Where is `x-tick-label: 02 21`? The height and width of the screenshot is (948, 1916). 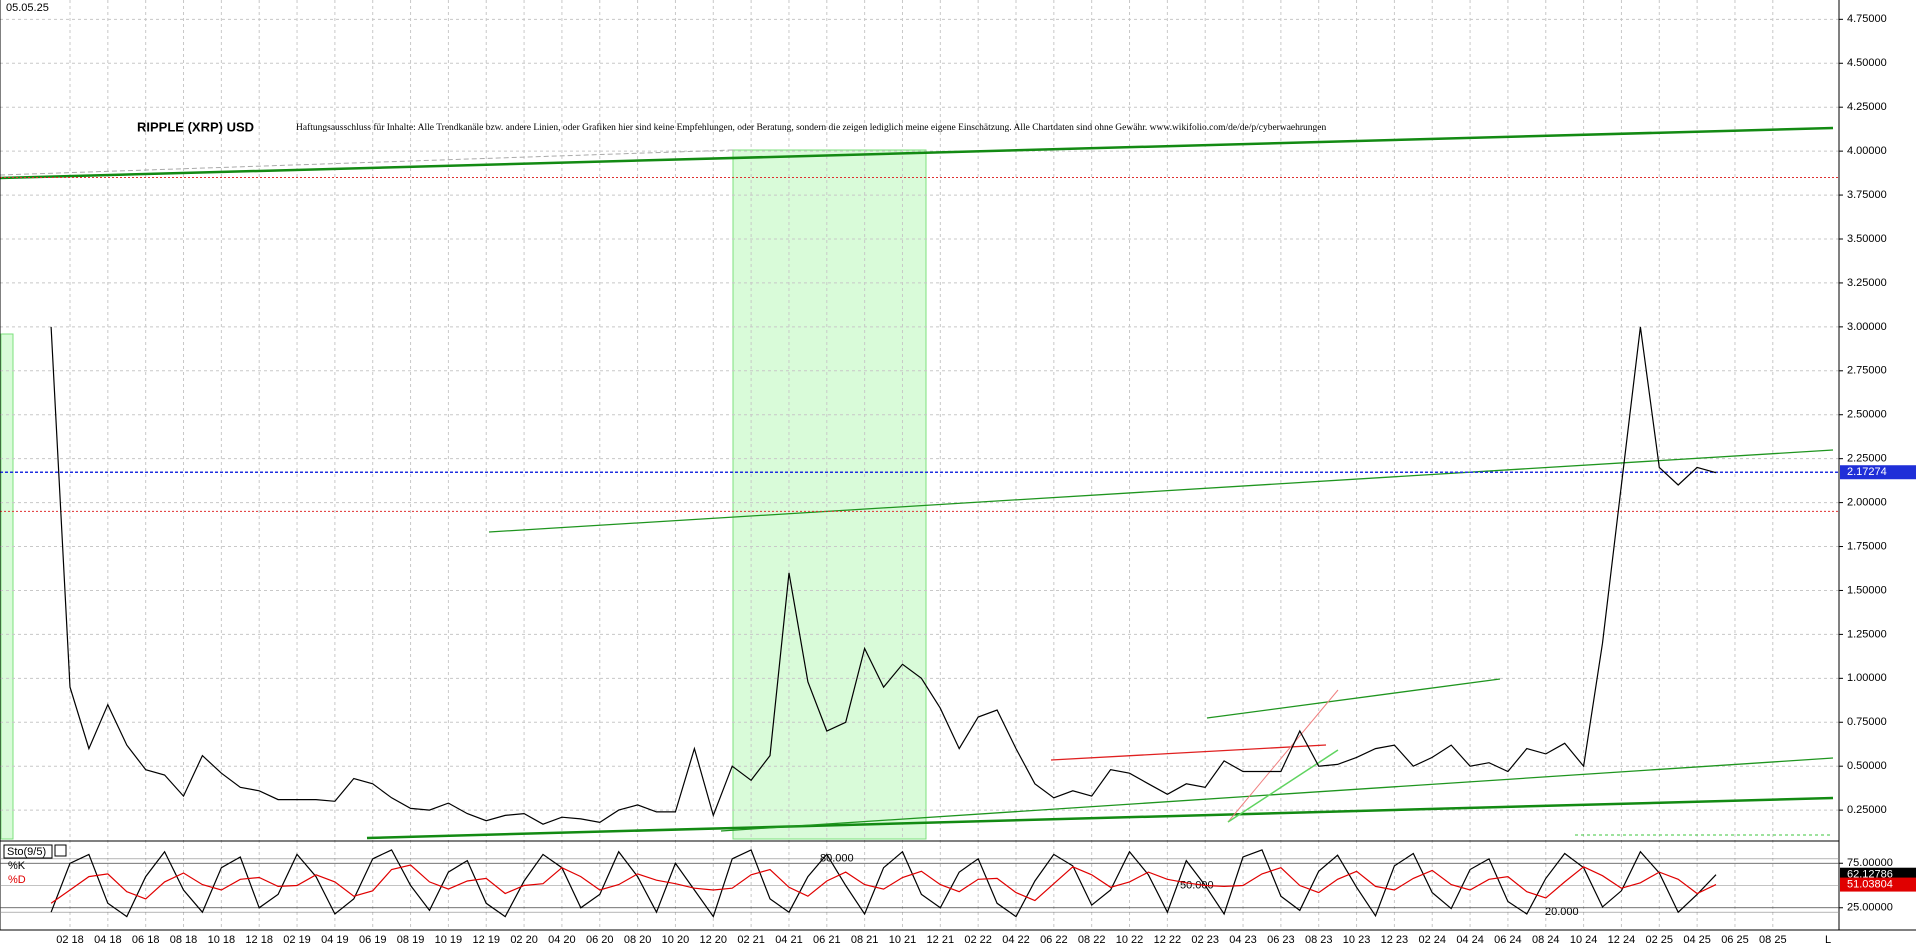 x-tick-label: 02 21 is located at coordinates (751, 940).